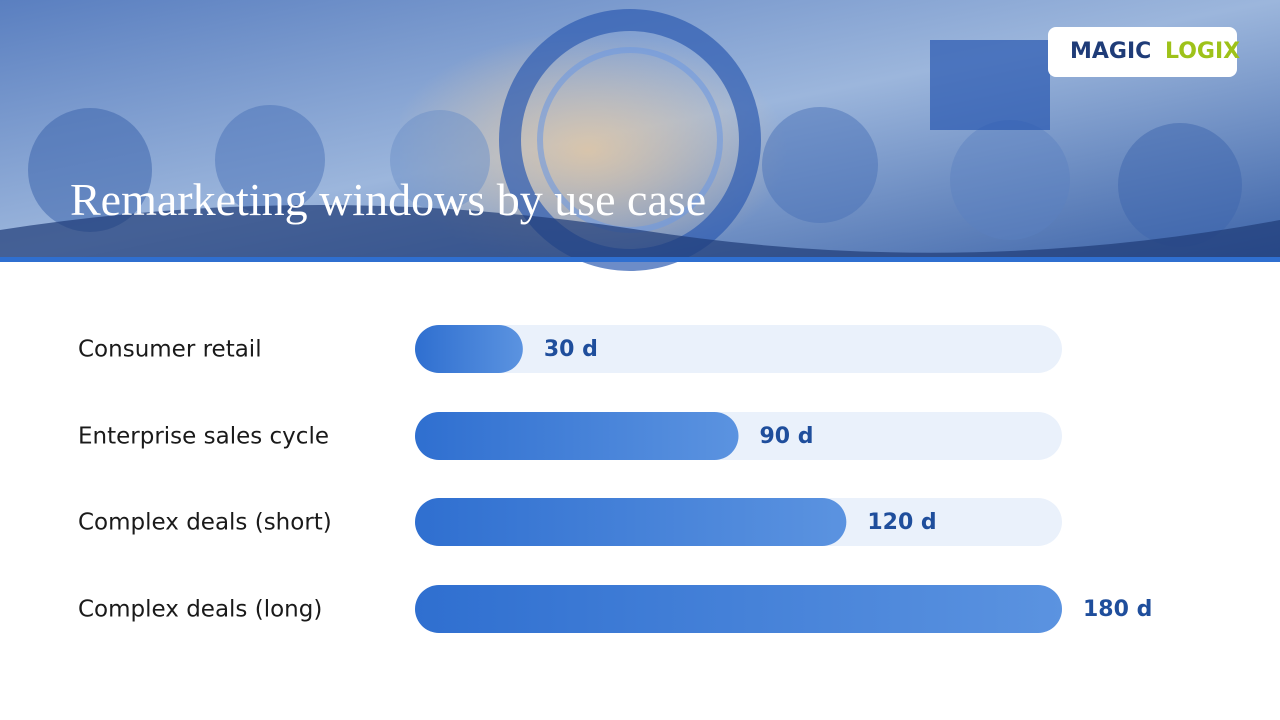  What do you see at coordinates (738, 349) in the screenshot?
I see `bar-track` at bounding box center [738, 349].